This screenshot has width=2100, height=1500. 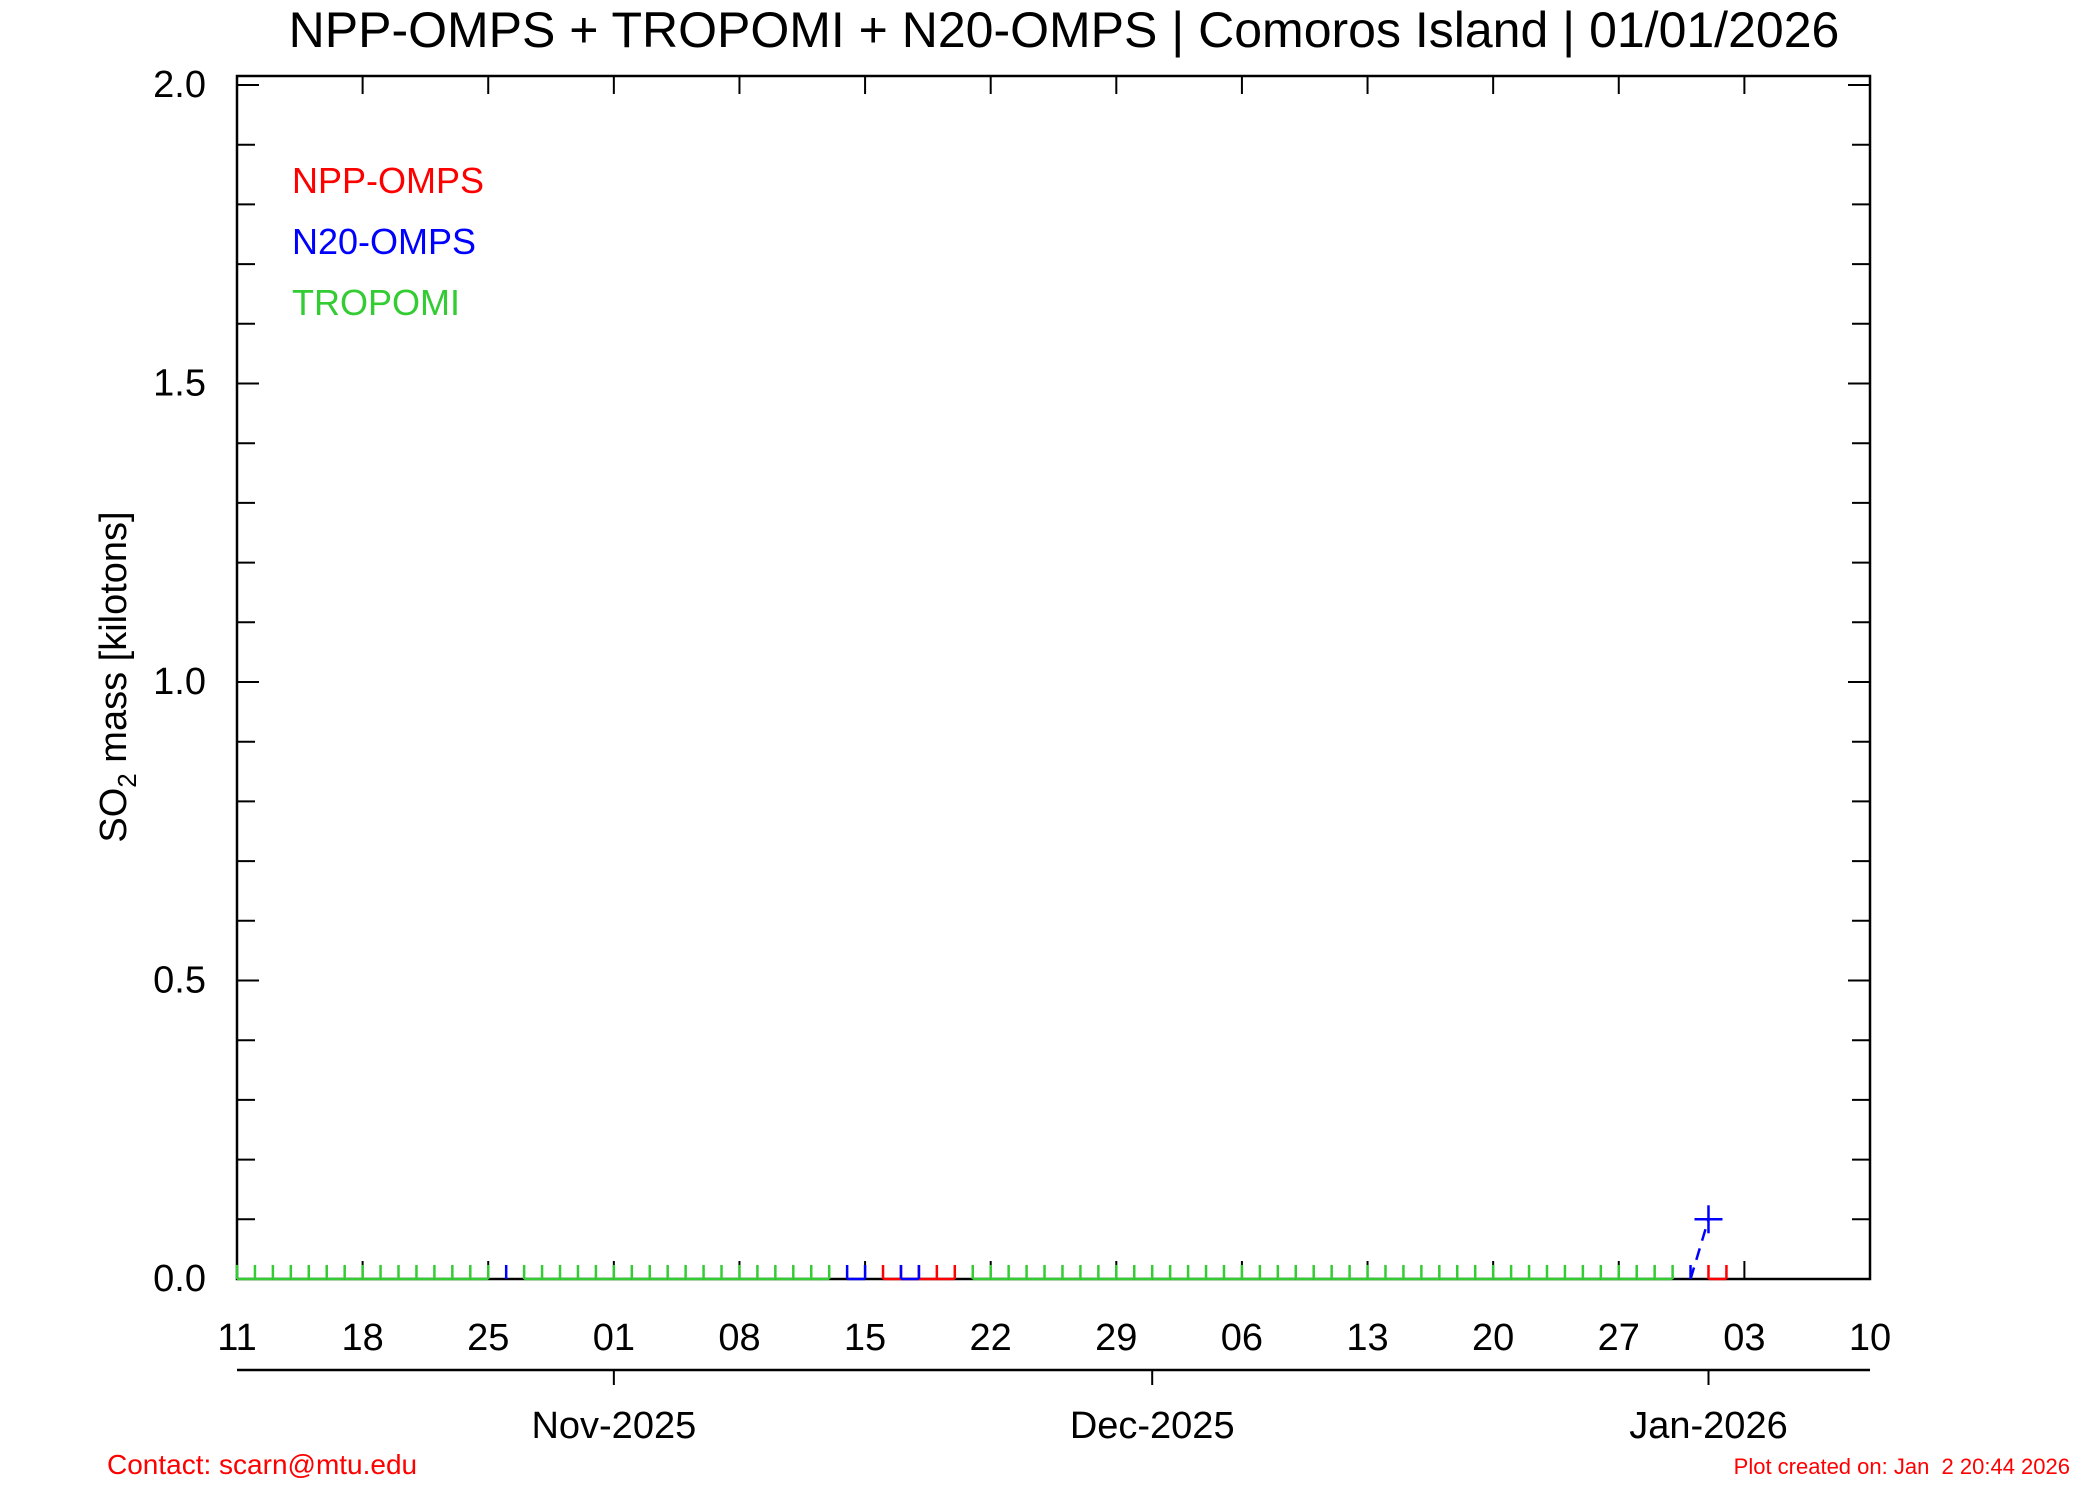 What do you see at coordinates (1619, 1338) in the screenshot?
I see `x-tick-label: 27` at bounding box center [1619, 1338].